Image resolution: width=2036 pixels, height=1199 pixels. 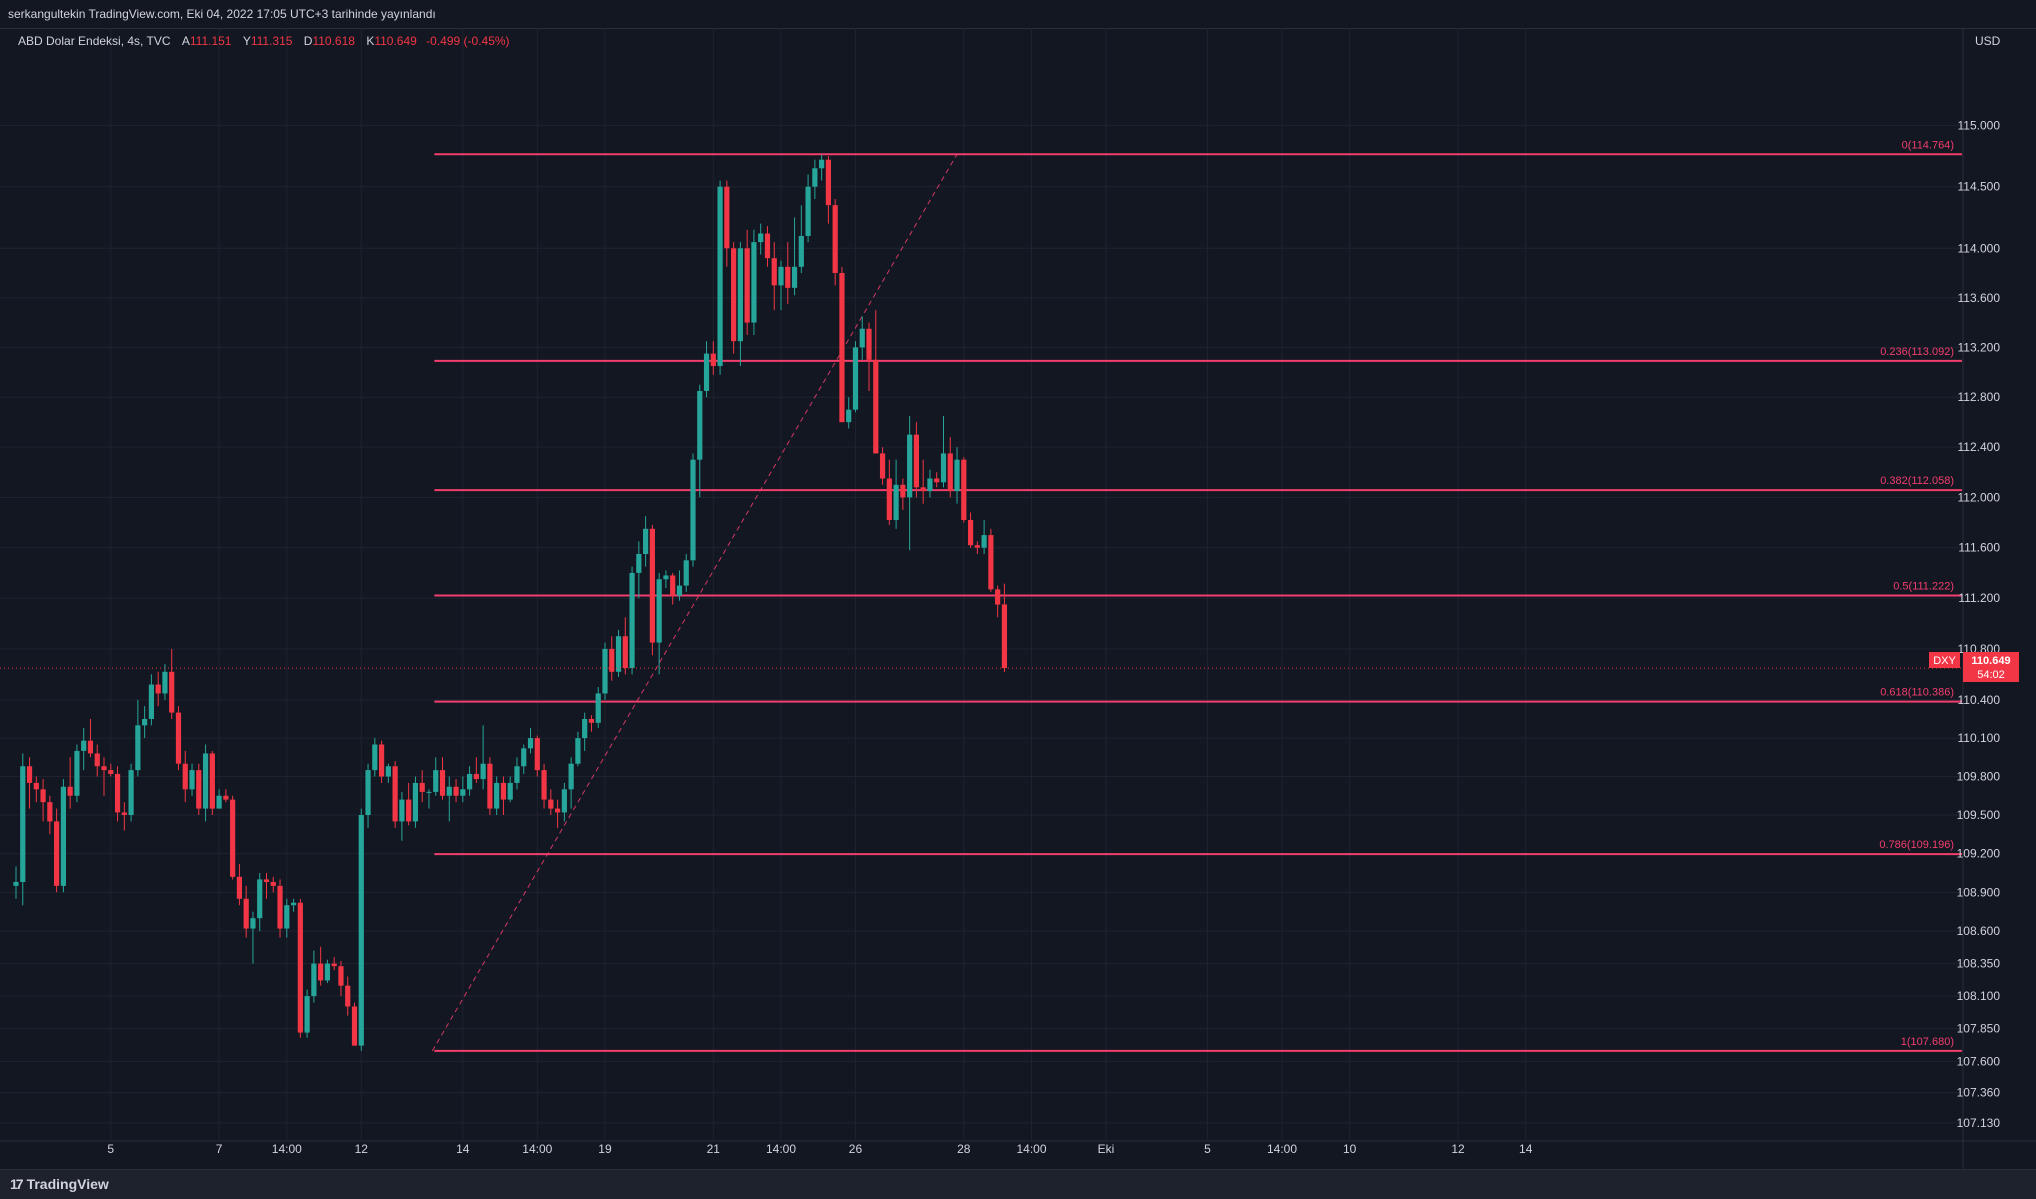 I want to click on y-tick-label: 107.360, so click(x=1979, y=1093).